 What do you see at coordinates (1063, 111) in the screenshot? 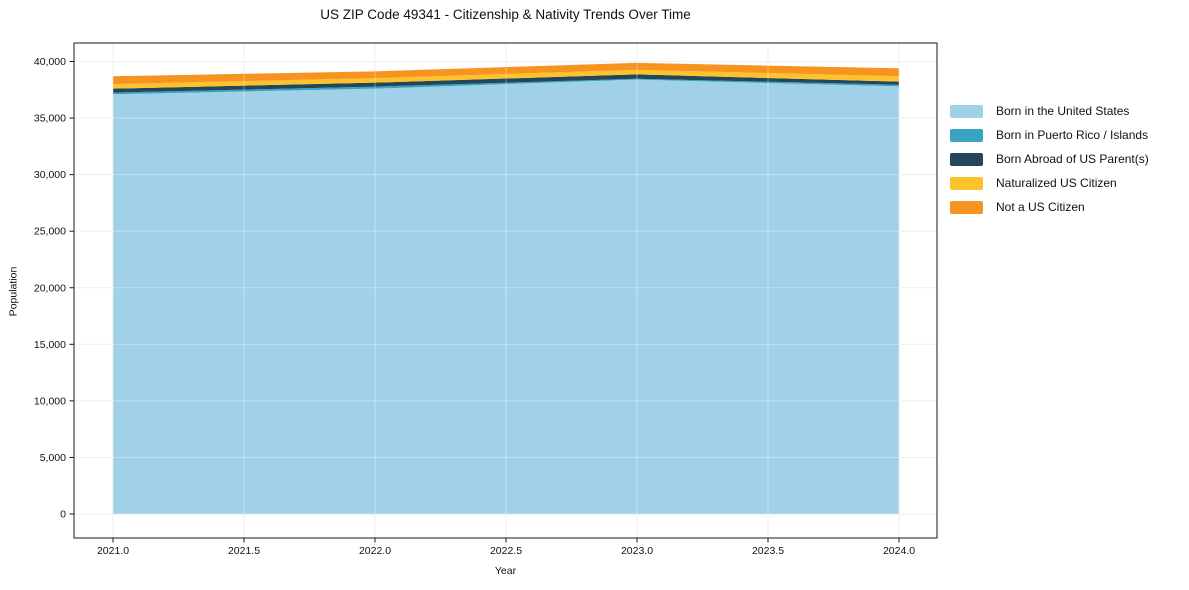
I see `legend-label: Born in the United States` at bounding box center [1063, 111].